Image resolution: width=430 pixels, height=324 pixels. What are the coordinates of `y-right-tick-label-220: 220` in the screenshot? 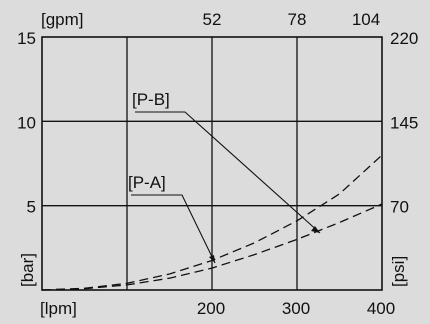 It's located at (404, 38).